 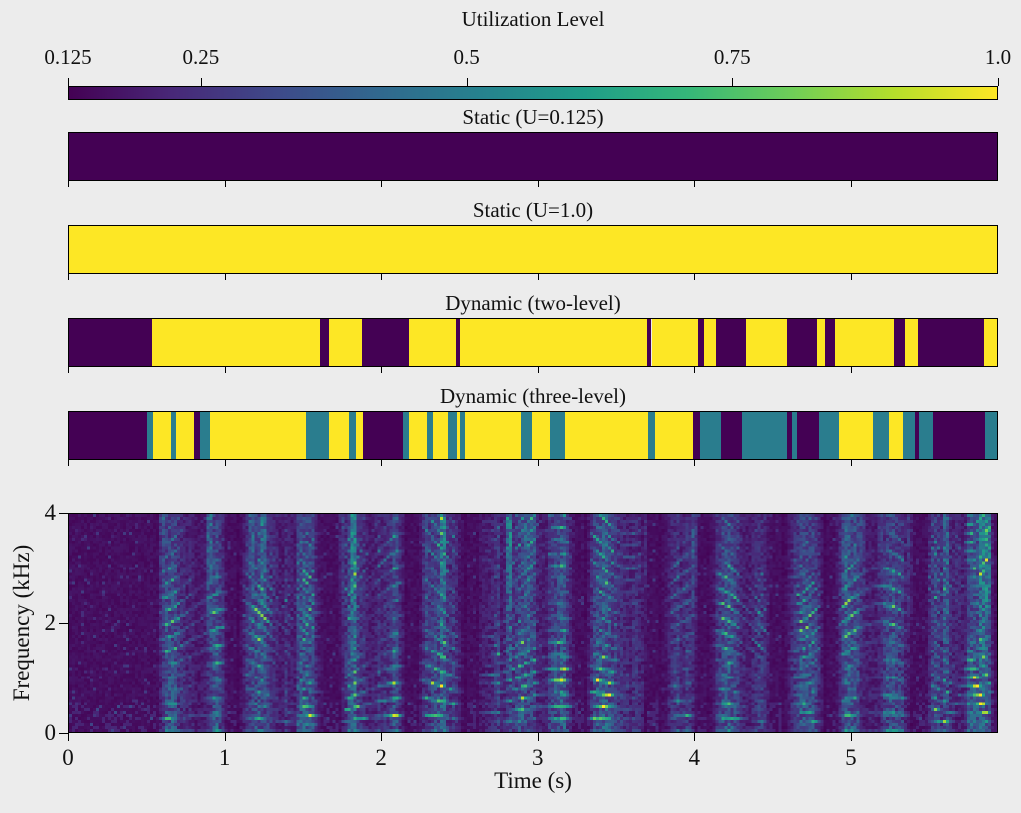 What do you see at coordinates (224, 757) in the screenshot?
I see `x-tick-label: 1` at bounding box center [224, 757].